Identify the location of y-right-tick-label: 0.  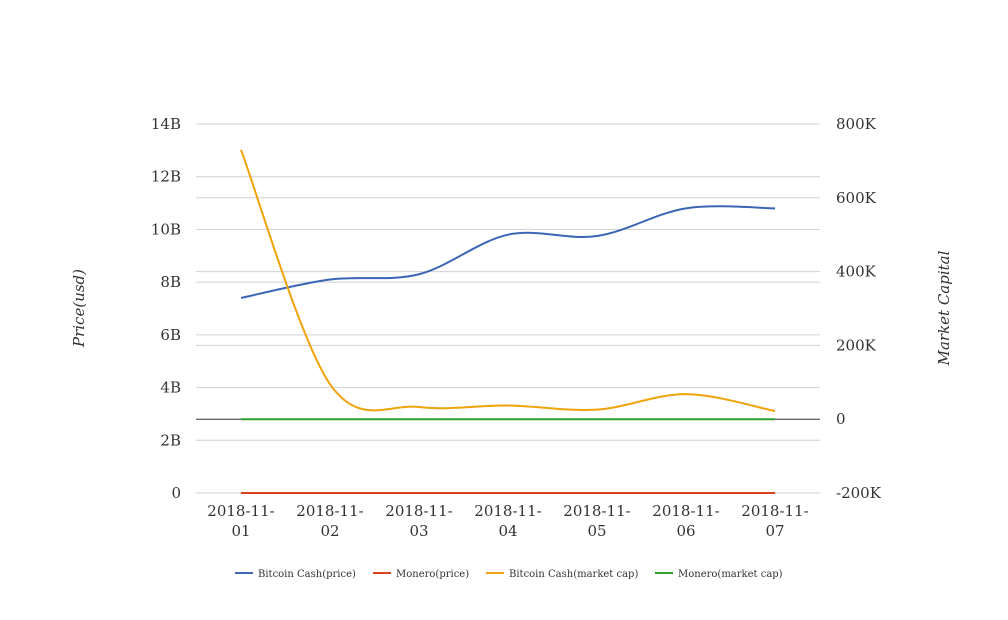
(841, 419).